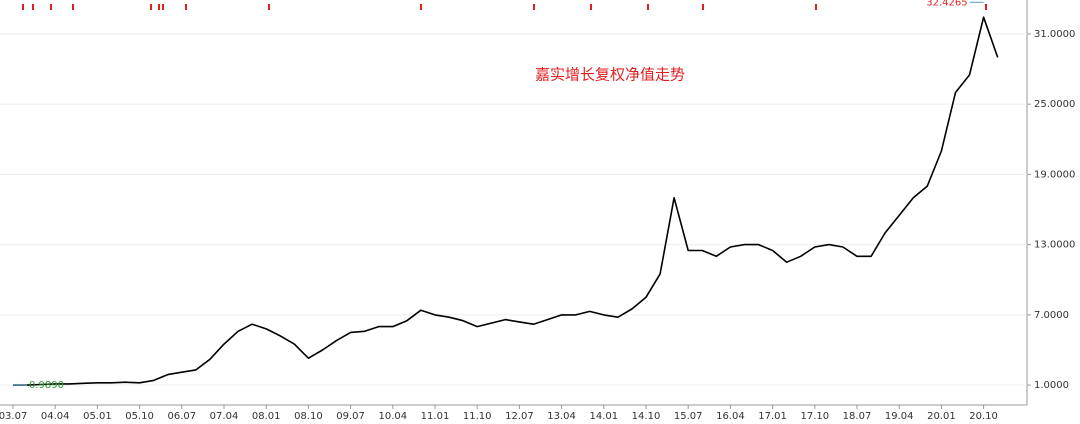 The width and height of the screenshot is (1080, 424). Describe the element at coordinates (46, 385) in the screenshot. I see `value-label: 0.9890` at that location.